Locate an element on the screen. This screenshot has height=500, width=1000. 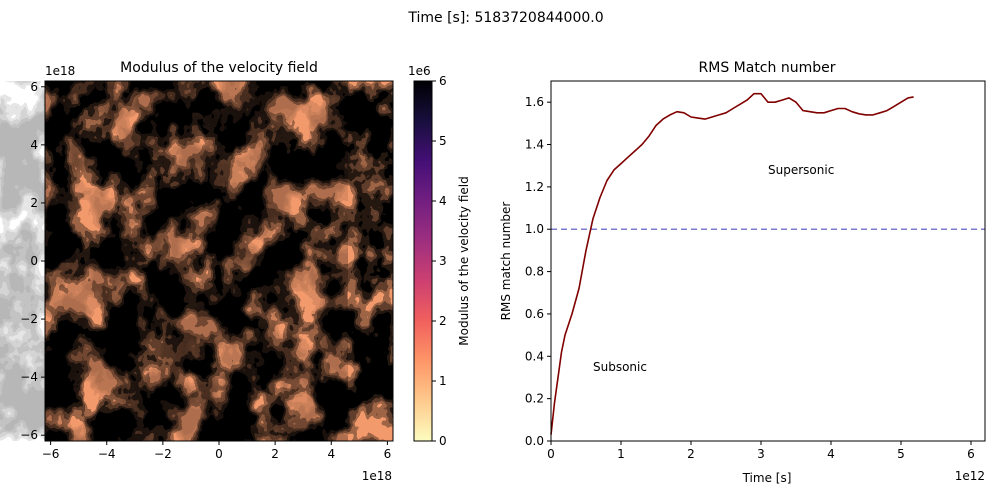
line-chart-x-tick-label: 6 is located at coordinates (971, 454).